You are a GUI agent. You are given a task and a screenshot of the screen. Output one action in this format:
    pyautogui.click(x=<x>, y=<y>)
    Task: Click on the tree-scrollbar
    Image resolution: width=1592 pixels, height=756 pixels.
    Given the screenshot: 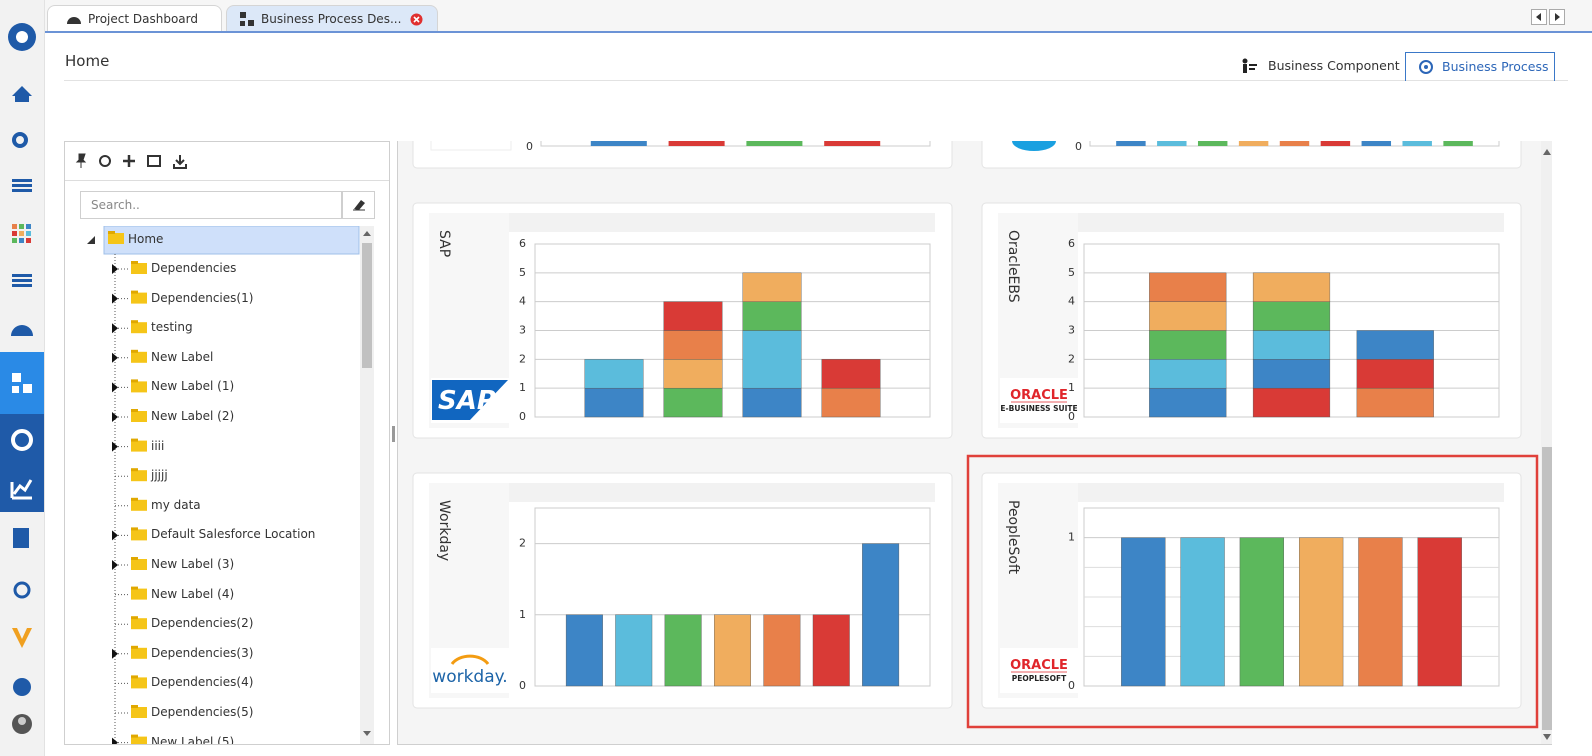 What is the action you would take?
    pyautogui.click(x=367, y=485)
    